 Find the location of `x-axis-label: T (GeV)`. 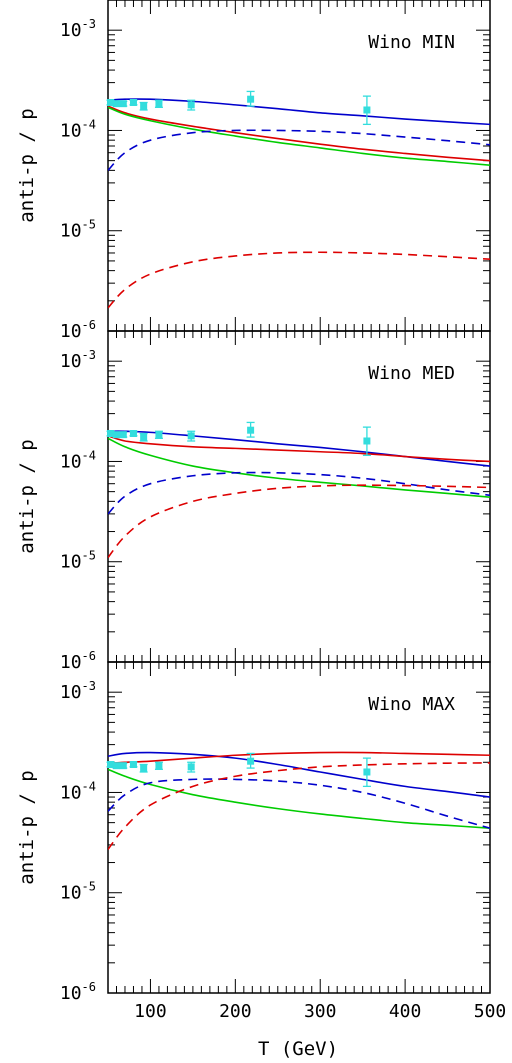

x-axis-label: T (GeV) is located at coordinates (298, 1049).